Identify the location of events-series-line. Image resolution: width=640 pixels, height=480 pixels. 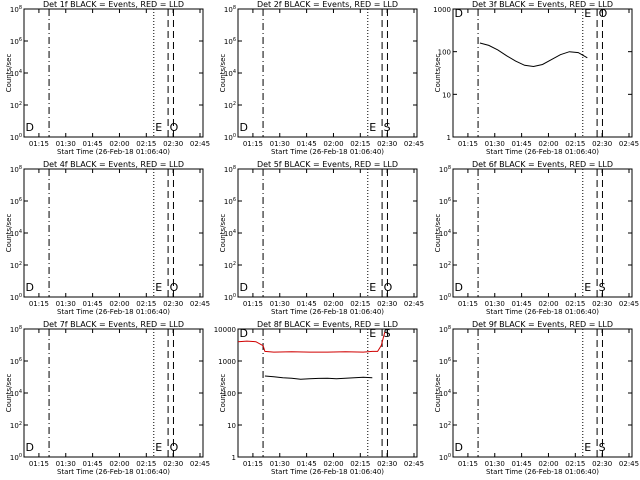
(533, 55).